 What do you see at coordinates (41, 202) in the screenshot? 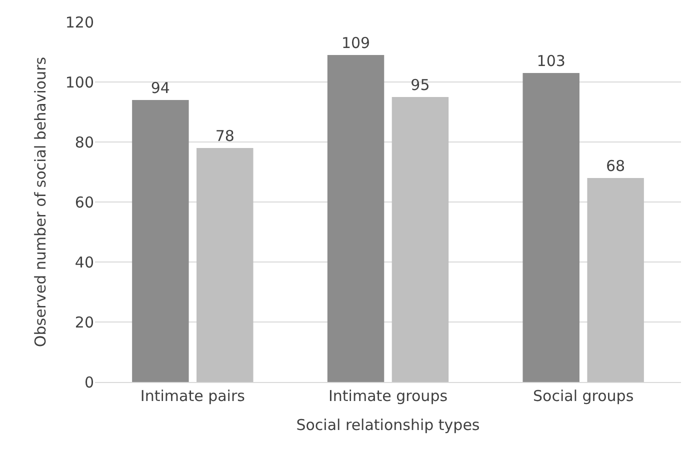
I see `y-axis-title: Observed number of social behaviours` at bounding box center [41, 202].